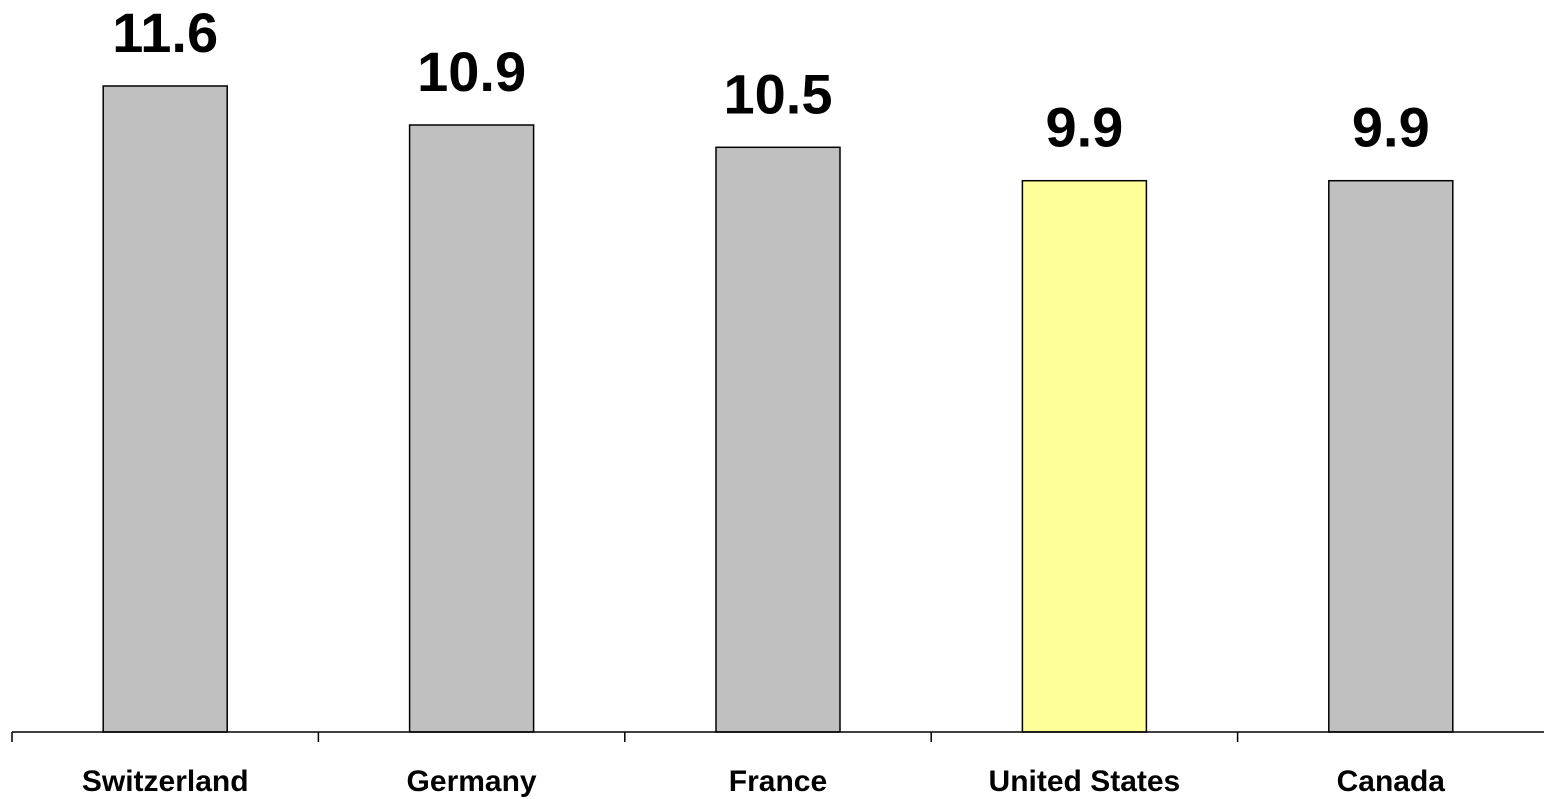 The image size is (1544, 799). I want to click on value-label-switzerland: 11.6, so click(165, 32).